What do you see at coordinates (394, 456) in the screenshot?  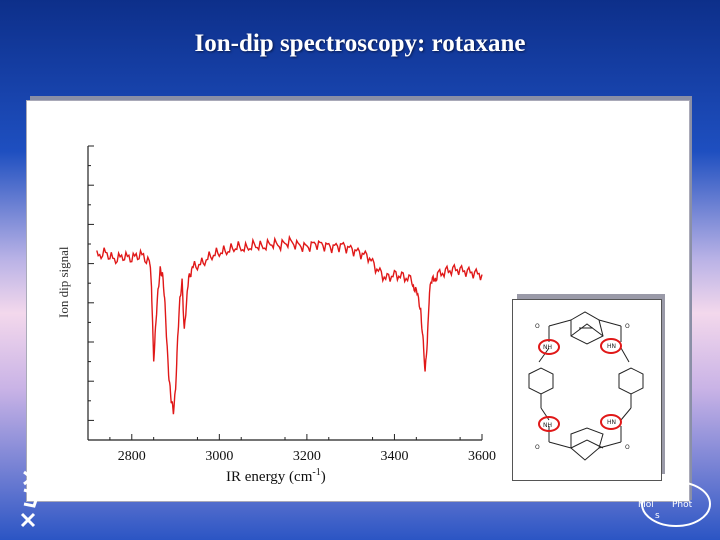 I see `x-tick-label: 3400` at bounding box center [394, 456].